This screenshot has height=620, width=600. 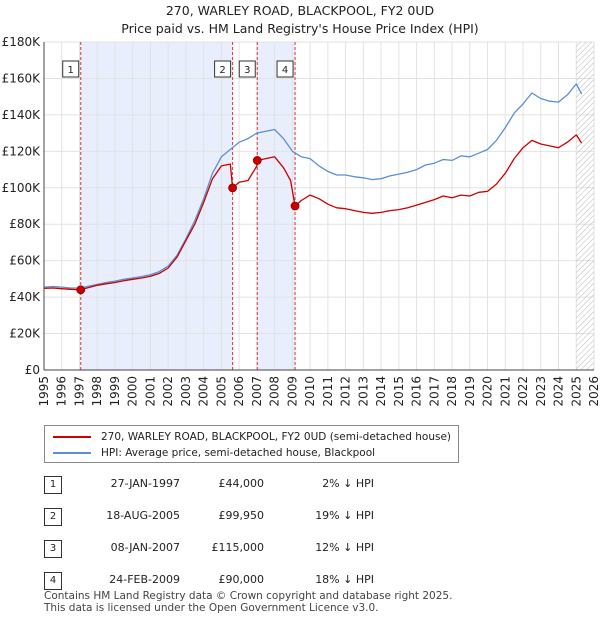 I want to click on table-row: 4 24-FEB-2009 £90,000 18% ↓ HPI, so click(x=254, y=584).